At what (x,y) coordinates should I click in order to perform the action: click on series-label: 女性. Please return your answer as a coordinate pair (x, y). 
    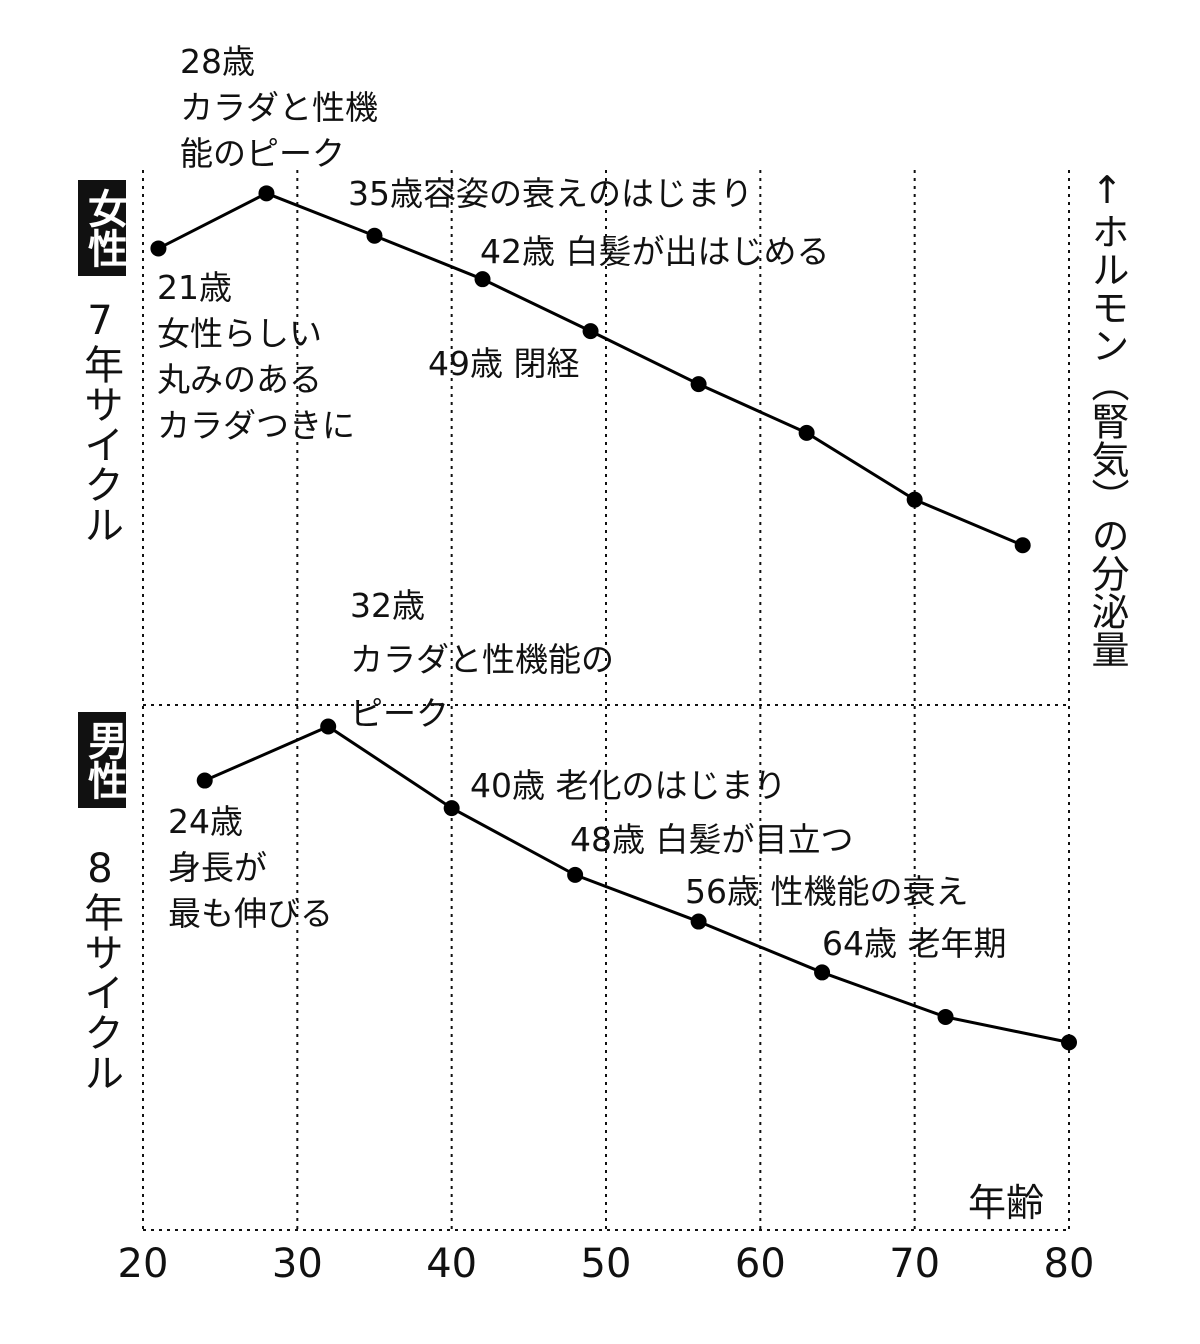
    Looking at the image, I should click on (102, 228).